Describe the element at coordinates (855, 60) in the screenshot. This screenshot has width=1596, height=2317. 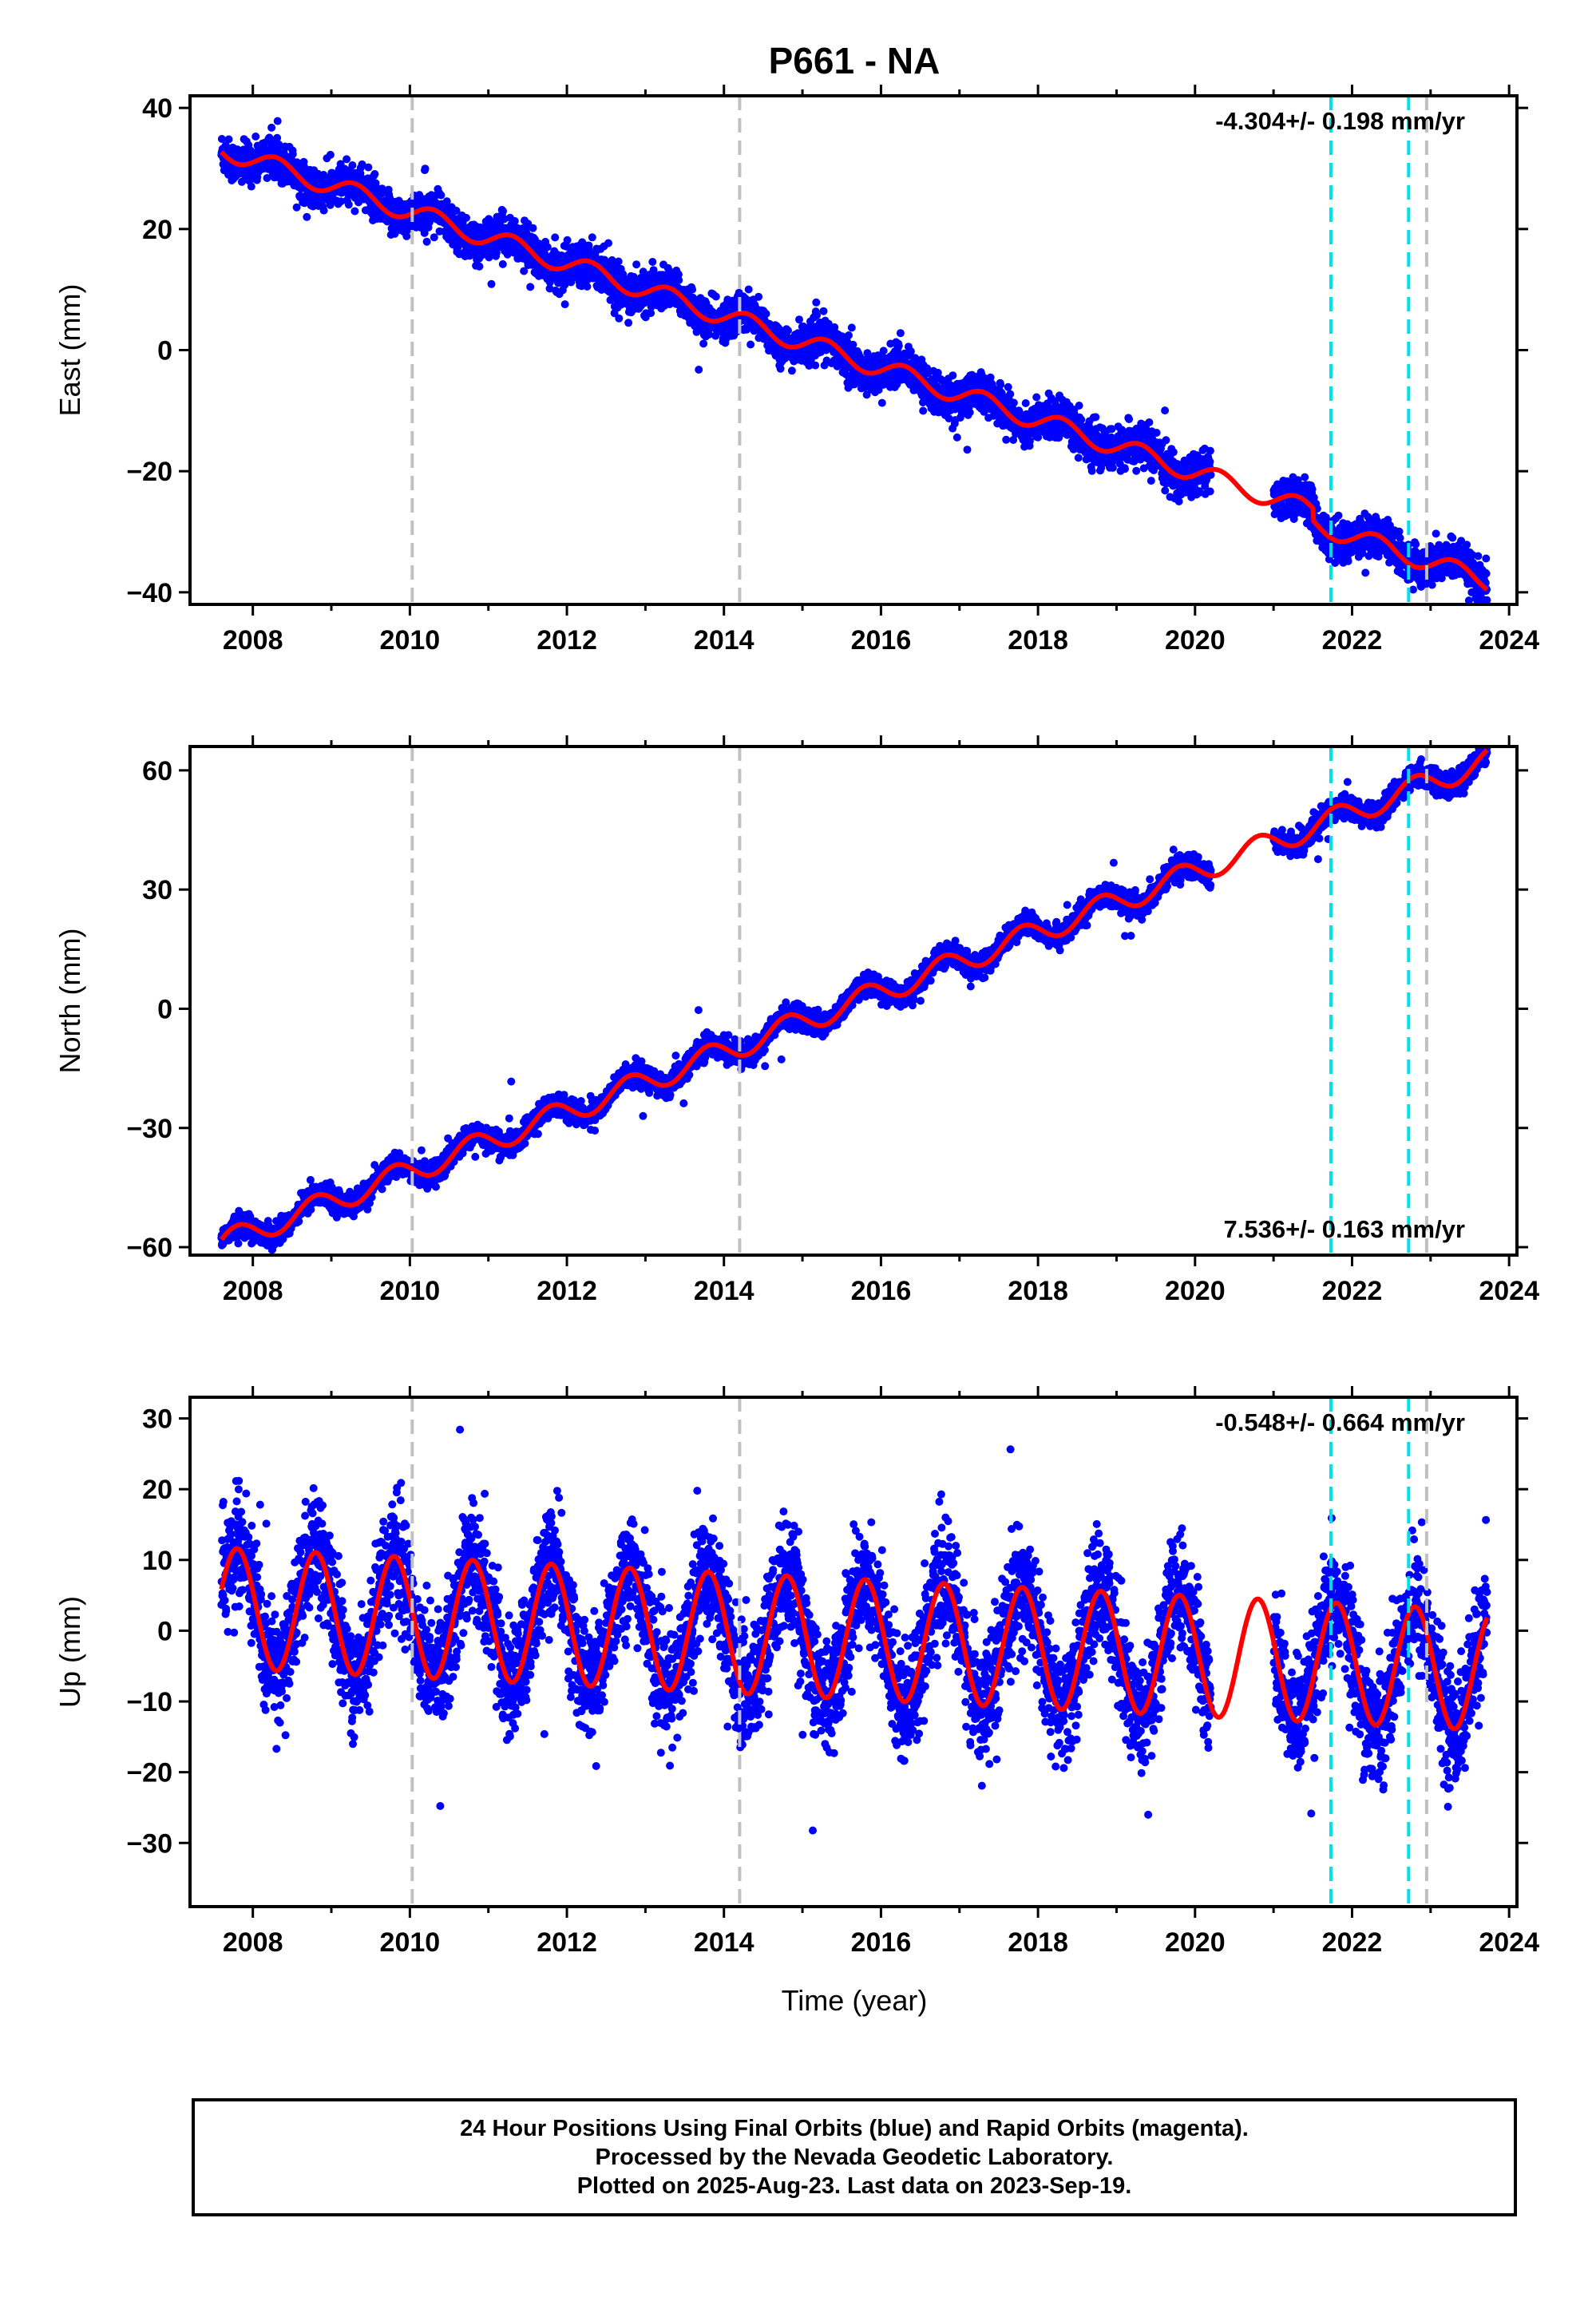
I see `figure-title: P661 - NA` at that location.